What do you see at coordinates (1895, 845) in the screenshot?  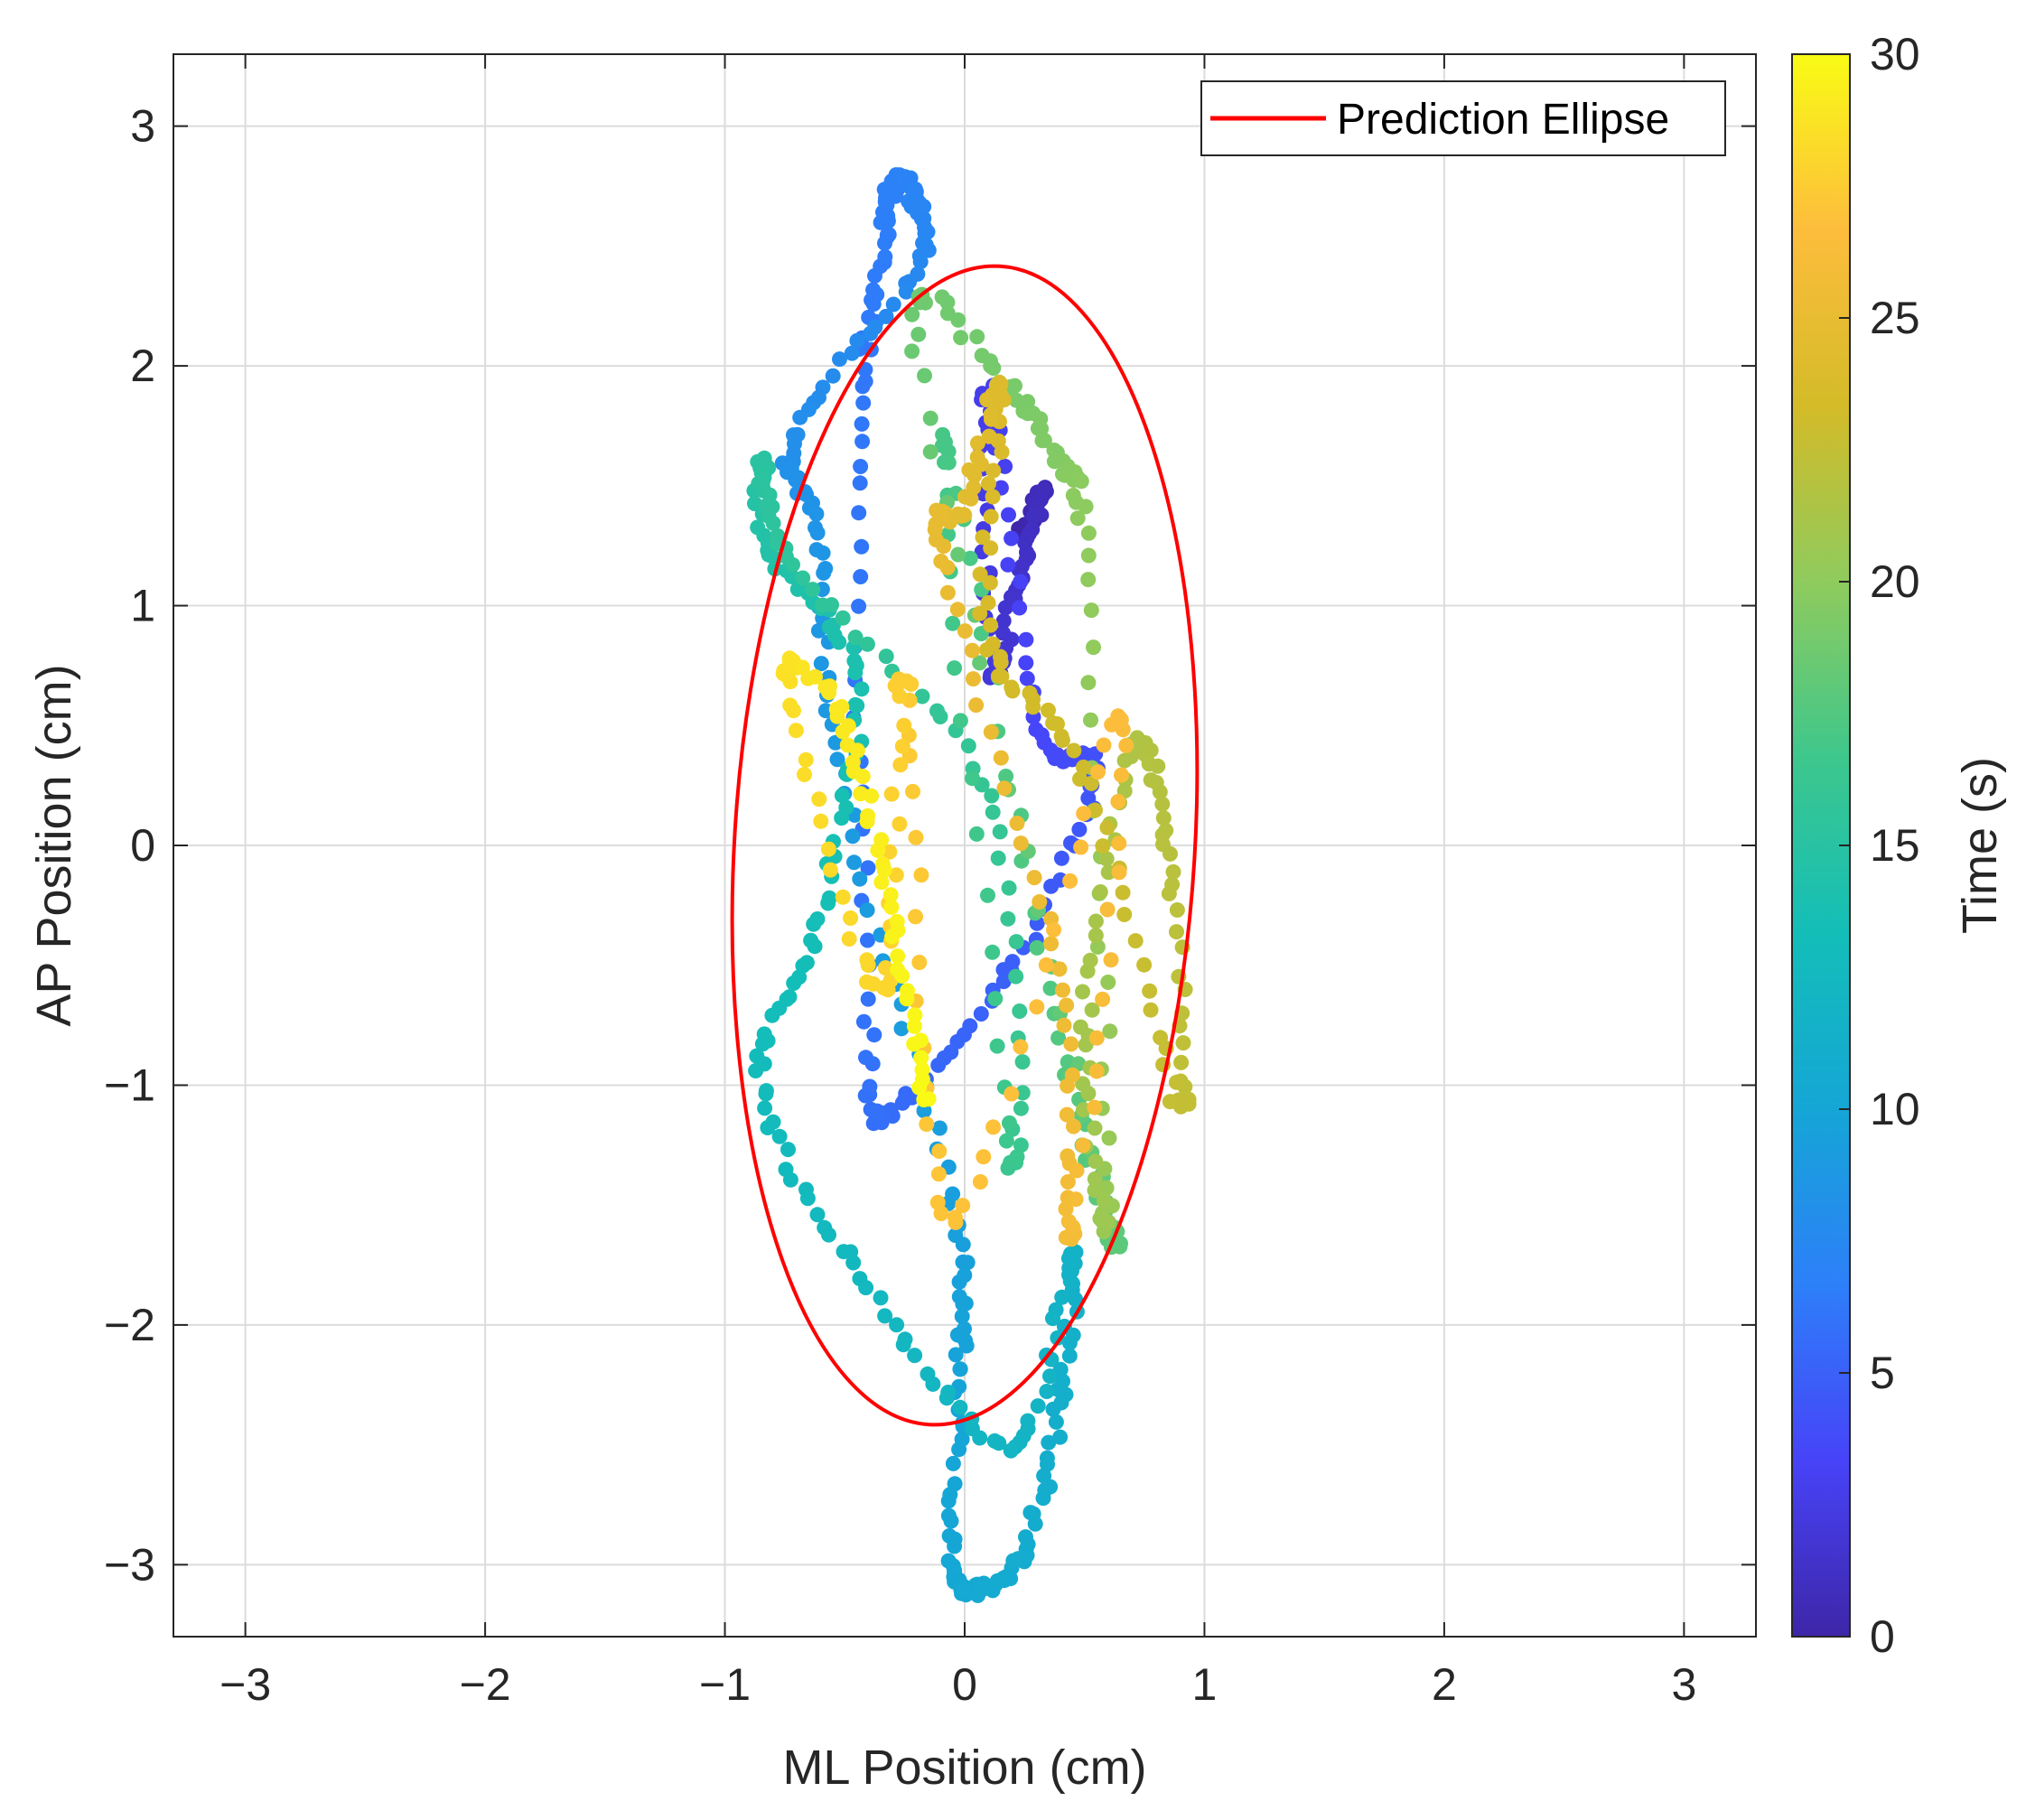 I see `colorbar-tick-label: 15` at bounding box center [1895, 845].